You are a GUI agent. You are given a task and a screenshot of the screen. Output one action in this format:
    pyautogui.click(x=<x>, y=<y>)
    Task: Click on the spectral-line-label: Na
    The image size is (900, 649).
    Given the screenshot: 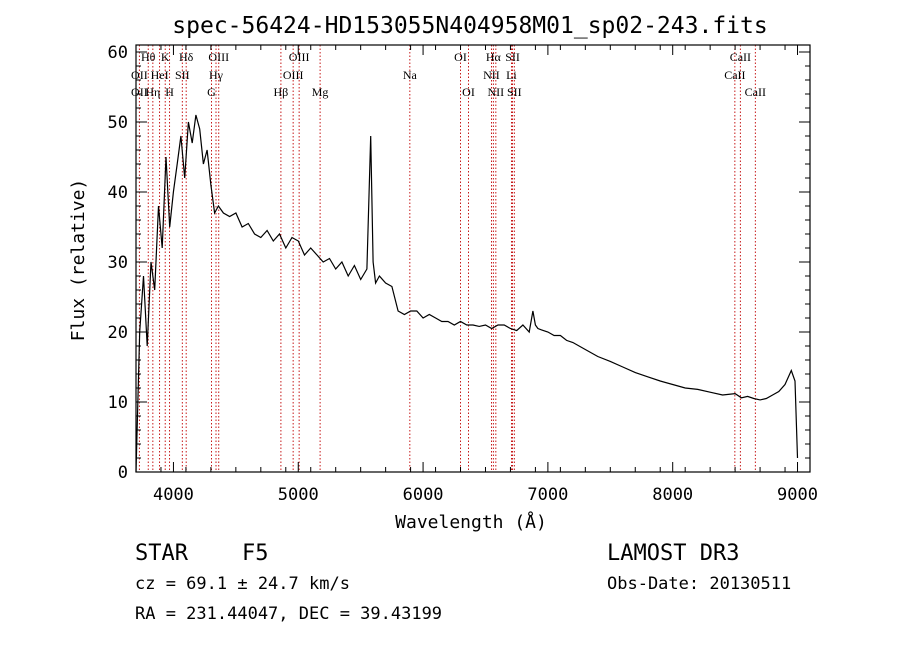 What is the action you would take?
    pyautogui.click(x=410, y=75)
    